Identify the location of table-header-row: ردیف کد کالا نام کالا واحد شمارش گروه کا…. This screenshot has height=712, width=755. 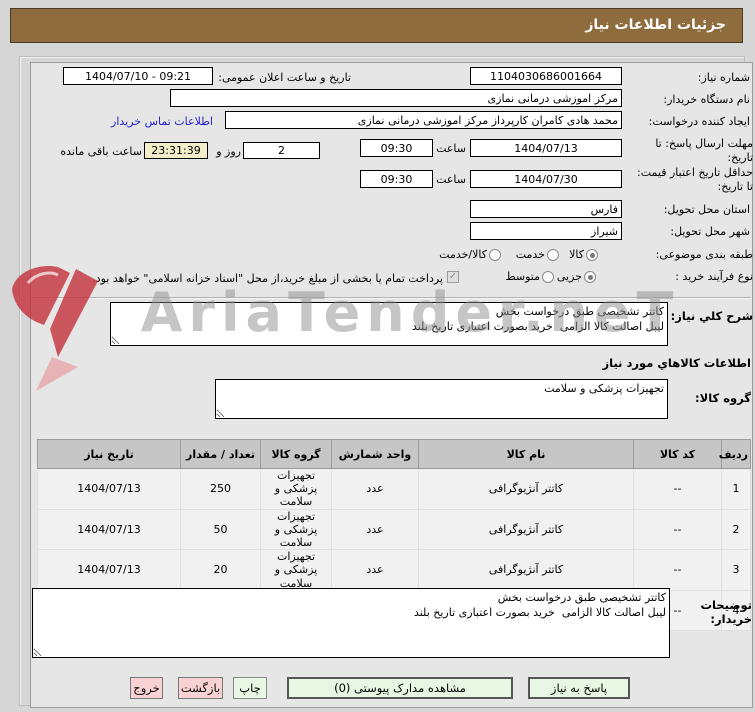
(394, 454).